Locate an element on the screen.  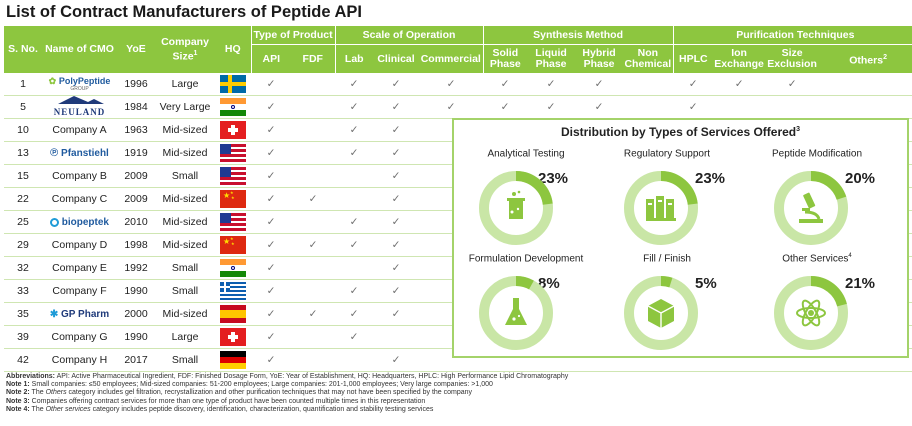
cell-cmo: Company H is located at coordinates (79, 360).